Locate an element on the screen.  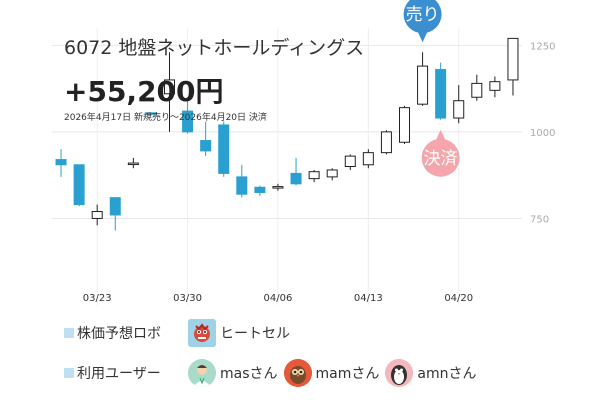
penguin-avatar-icon is located at coordinates (399, 373).